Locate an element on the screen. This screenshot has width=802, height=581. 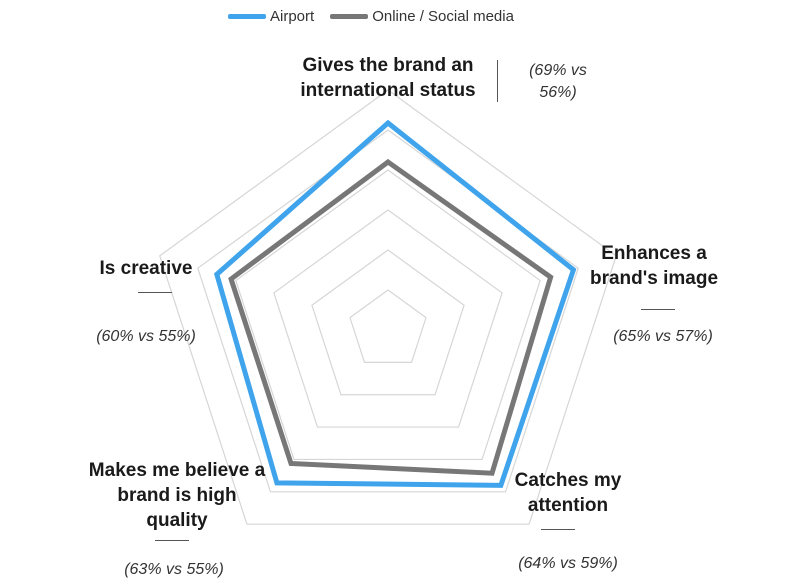
divider-creative is located at coordinates (155, 292).